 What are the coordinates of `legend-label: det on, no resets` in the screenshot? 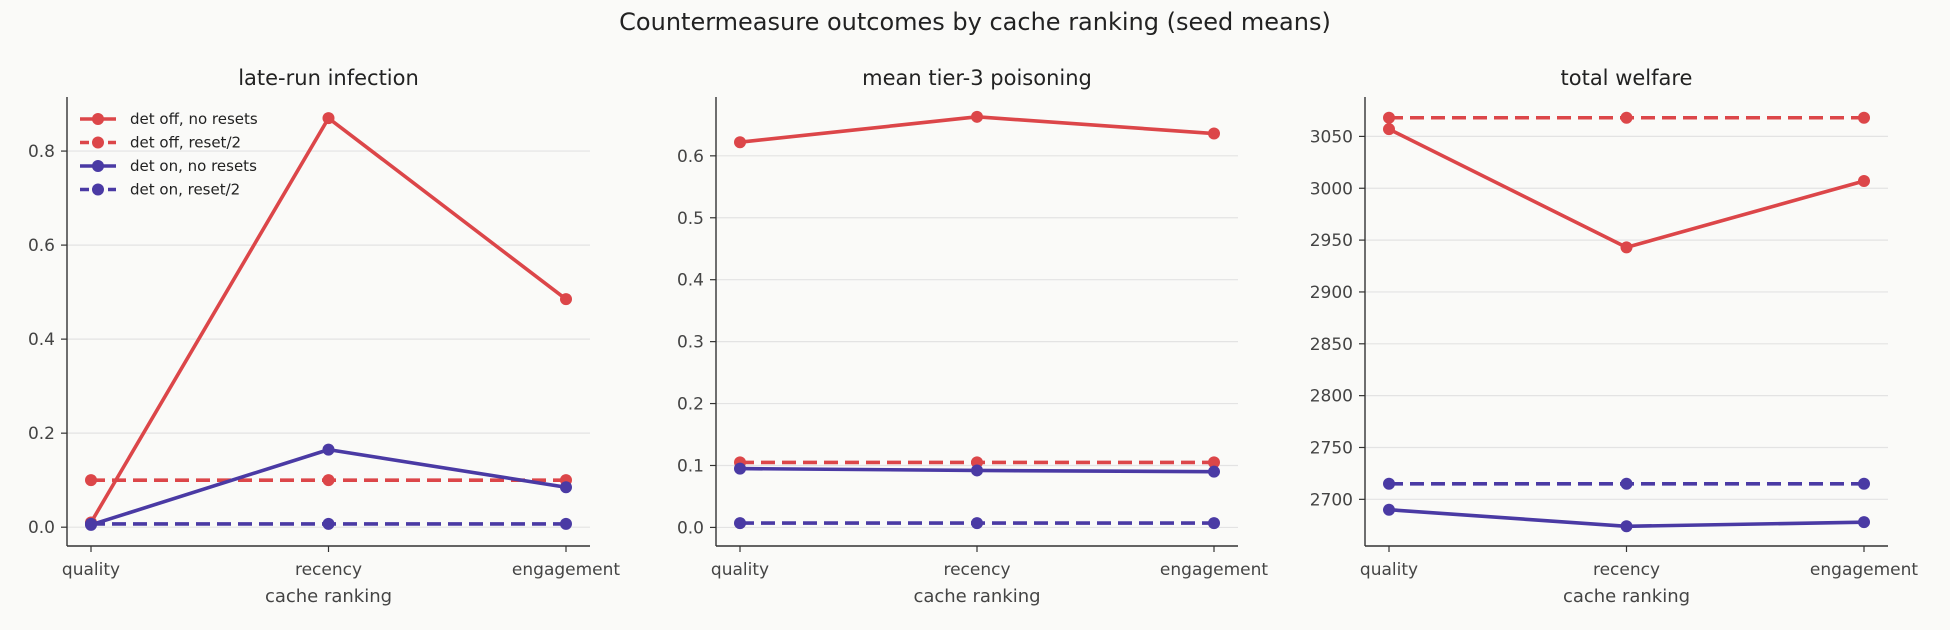 It's located at (193, 166).